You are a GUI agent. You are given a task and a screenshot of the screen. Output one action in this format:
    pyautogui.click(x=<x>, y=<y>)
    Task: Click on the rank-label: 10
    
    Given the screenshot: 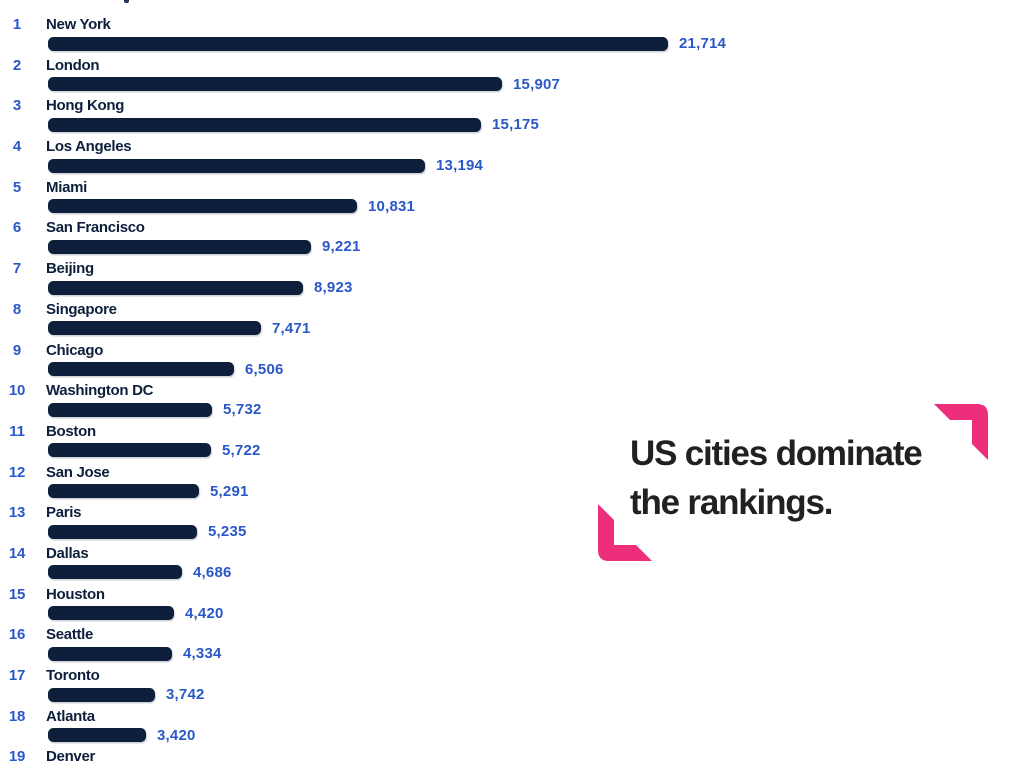 What is the action you would take?
    pyautogui.click(x=17, y=391)
    